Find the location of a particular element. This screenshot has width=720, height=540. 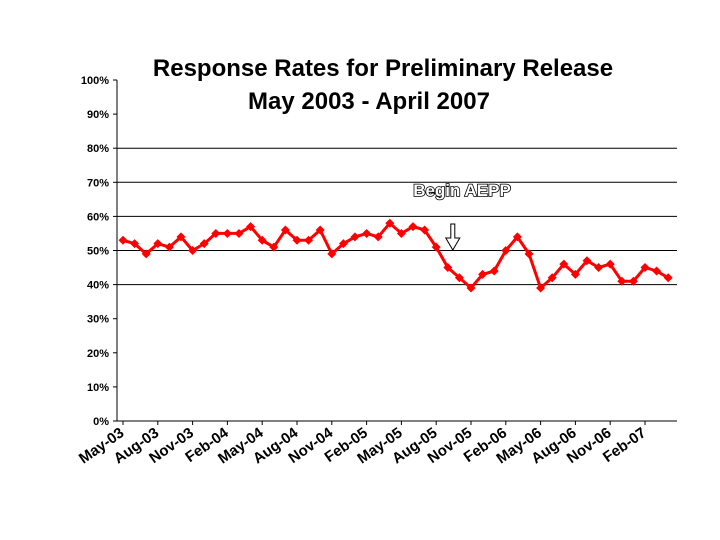

y-tick-label: 40% is located at coordinates (98, 286).